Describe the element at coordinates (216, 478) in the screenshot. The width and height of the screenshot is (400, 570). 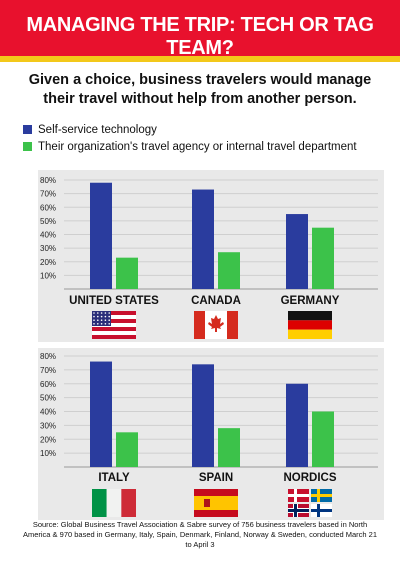
I see `x-category-label: SPAIN` at that location.